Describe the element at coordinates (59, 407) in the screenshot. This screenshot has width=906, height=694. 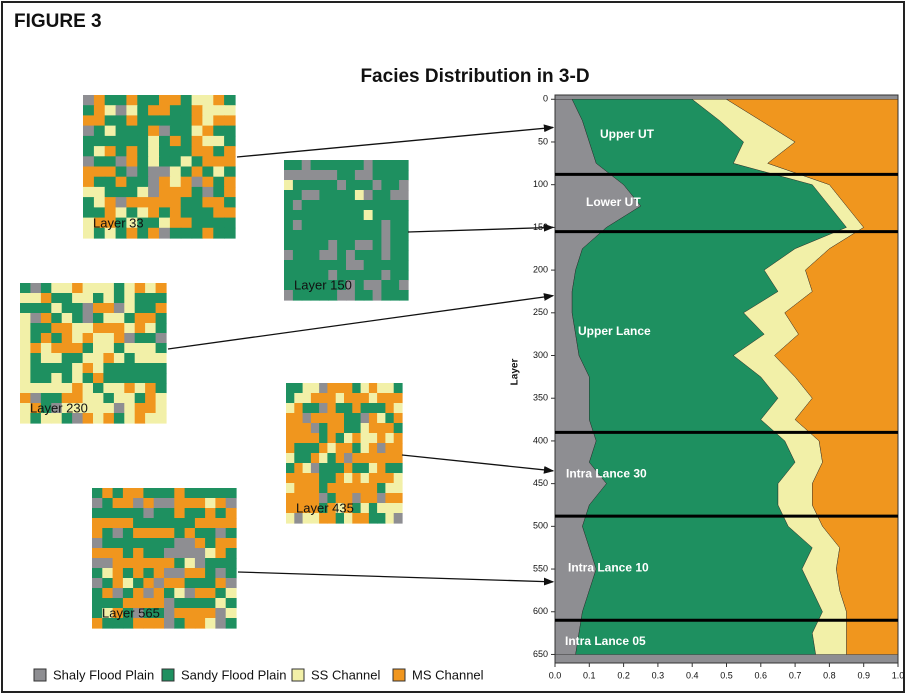
I see `map-label: Layer 230` at that location.